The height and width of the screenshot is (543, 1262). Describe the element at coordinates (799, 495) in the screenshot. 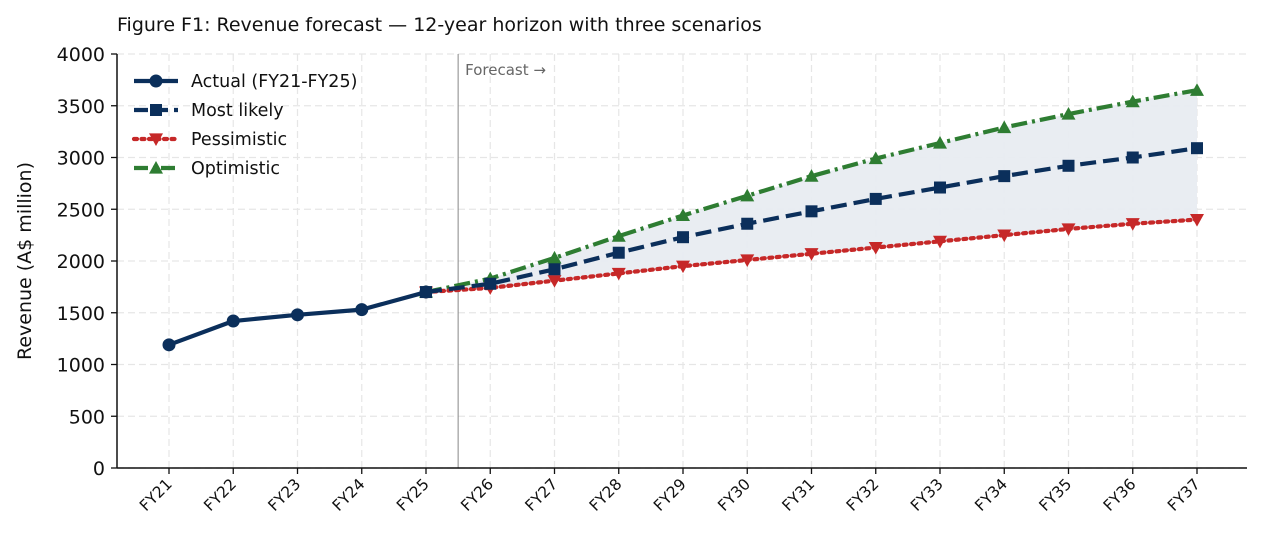

I see `x-tick-label: FY31` at that location.